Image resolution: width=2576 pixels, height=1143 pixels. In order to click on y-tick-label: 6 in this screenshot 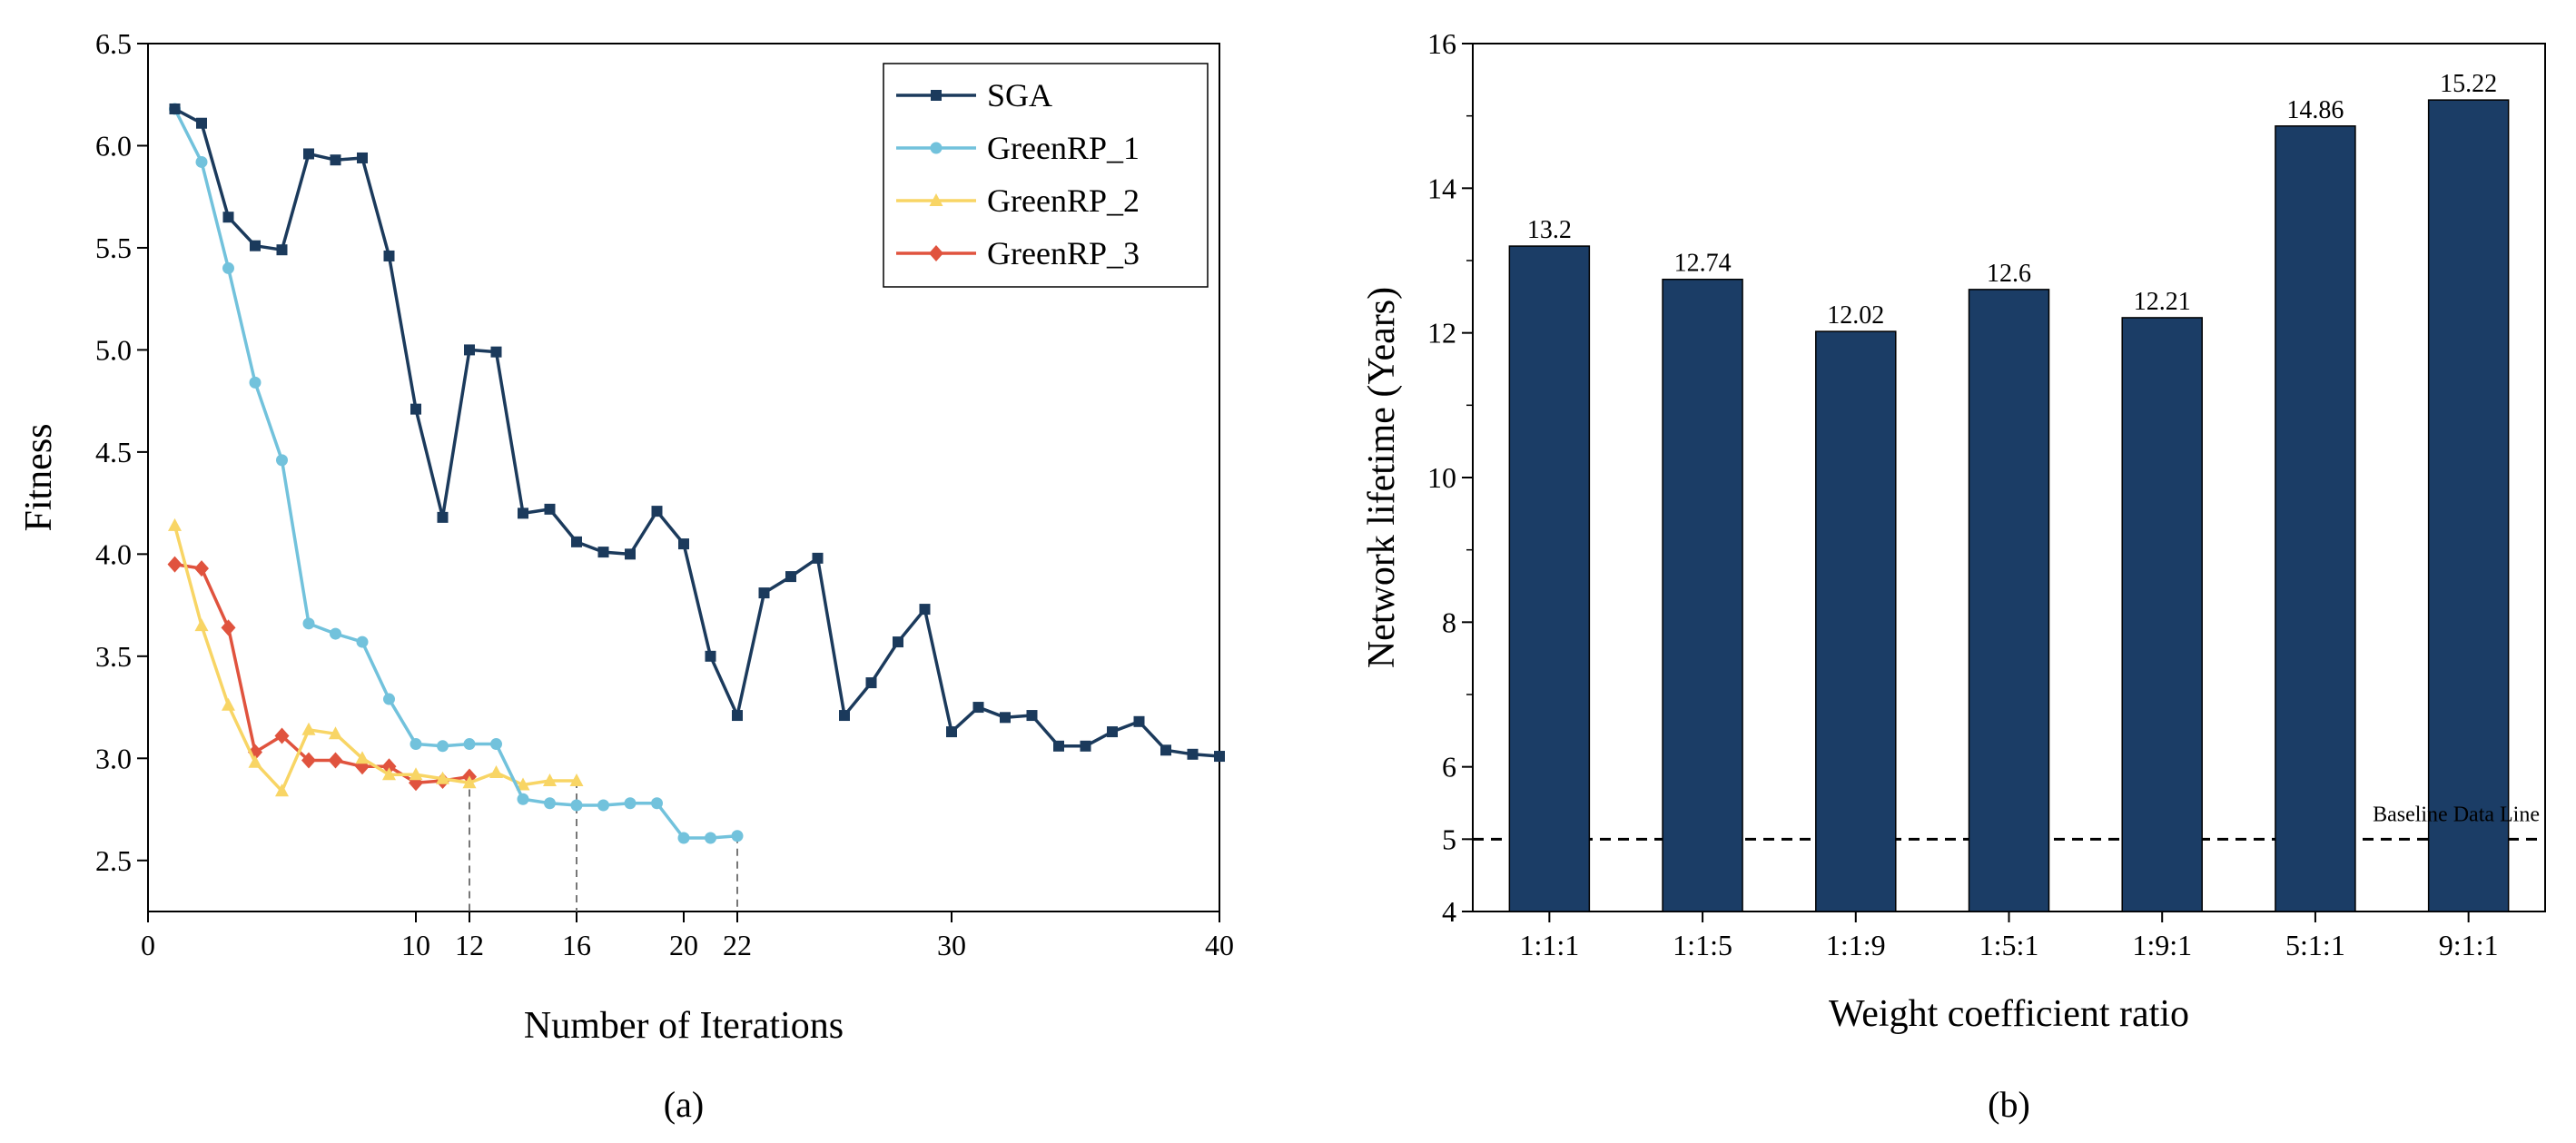, I will do `click(1449, 767)`.